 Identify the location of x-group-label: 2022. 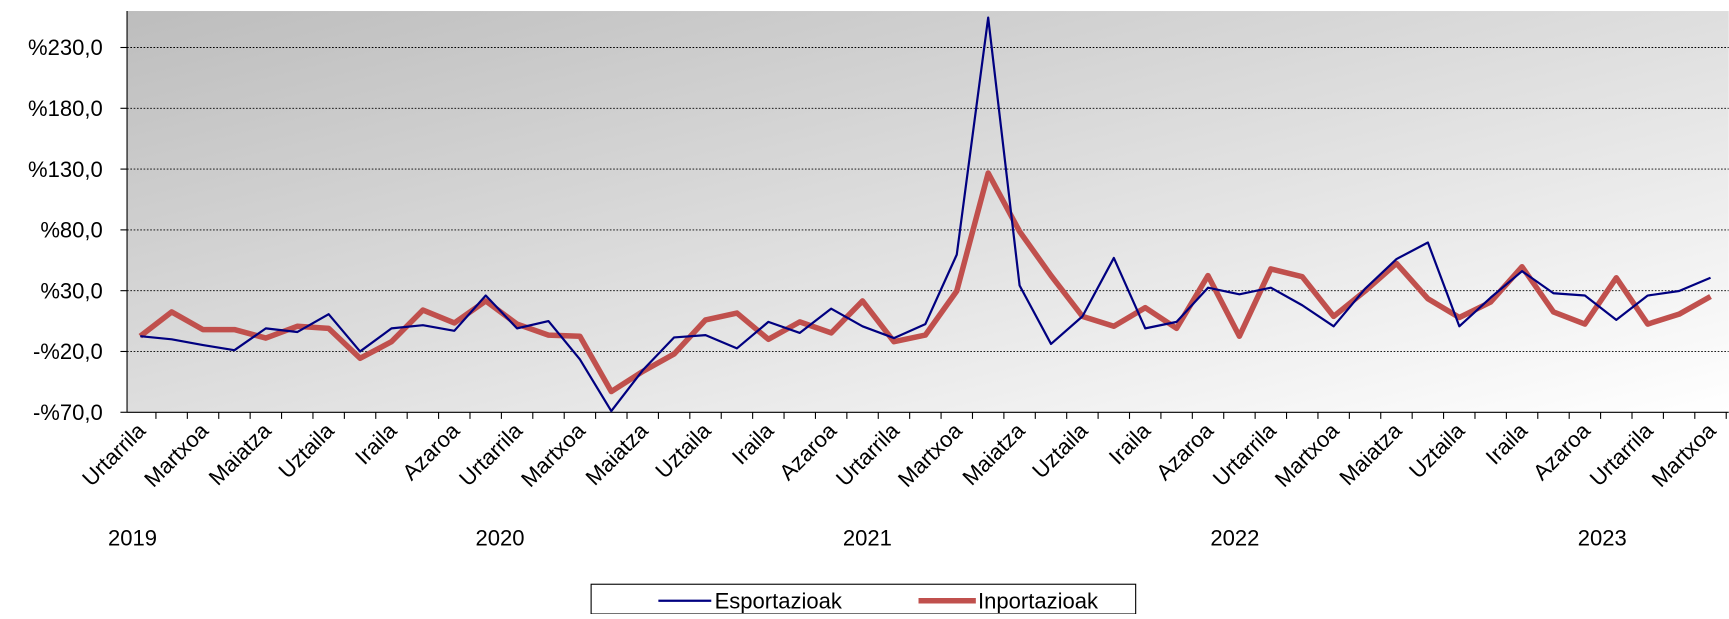
(1234, 538).